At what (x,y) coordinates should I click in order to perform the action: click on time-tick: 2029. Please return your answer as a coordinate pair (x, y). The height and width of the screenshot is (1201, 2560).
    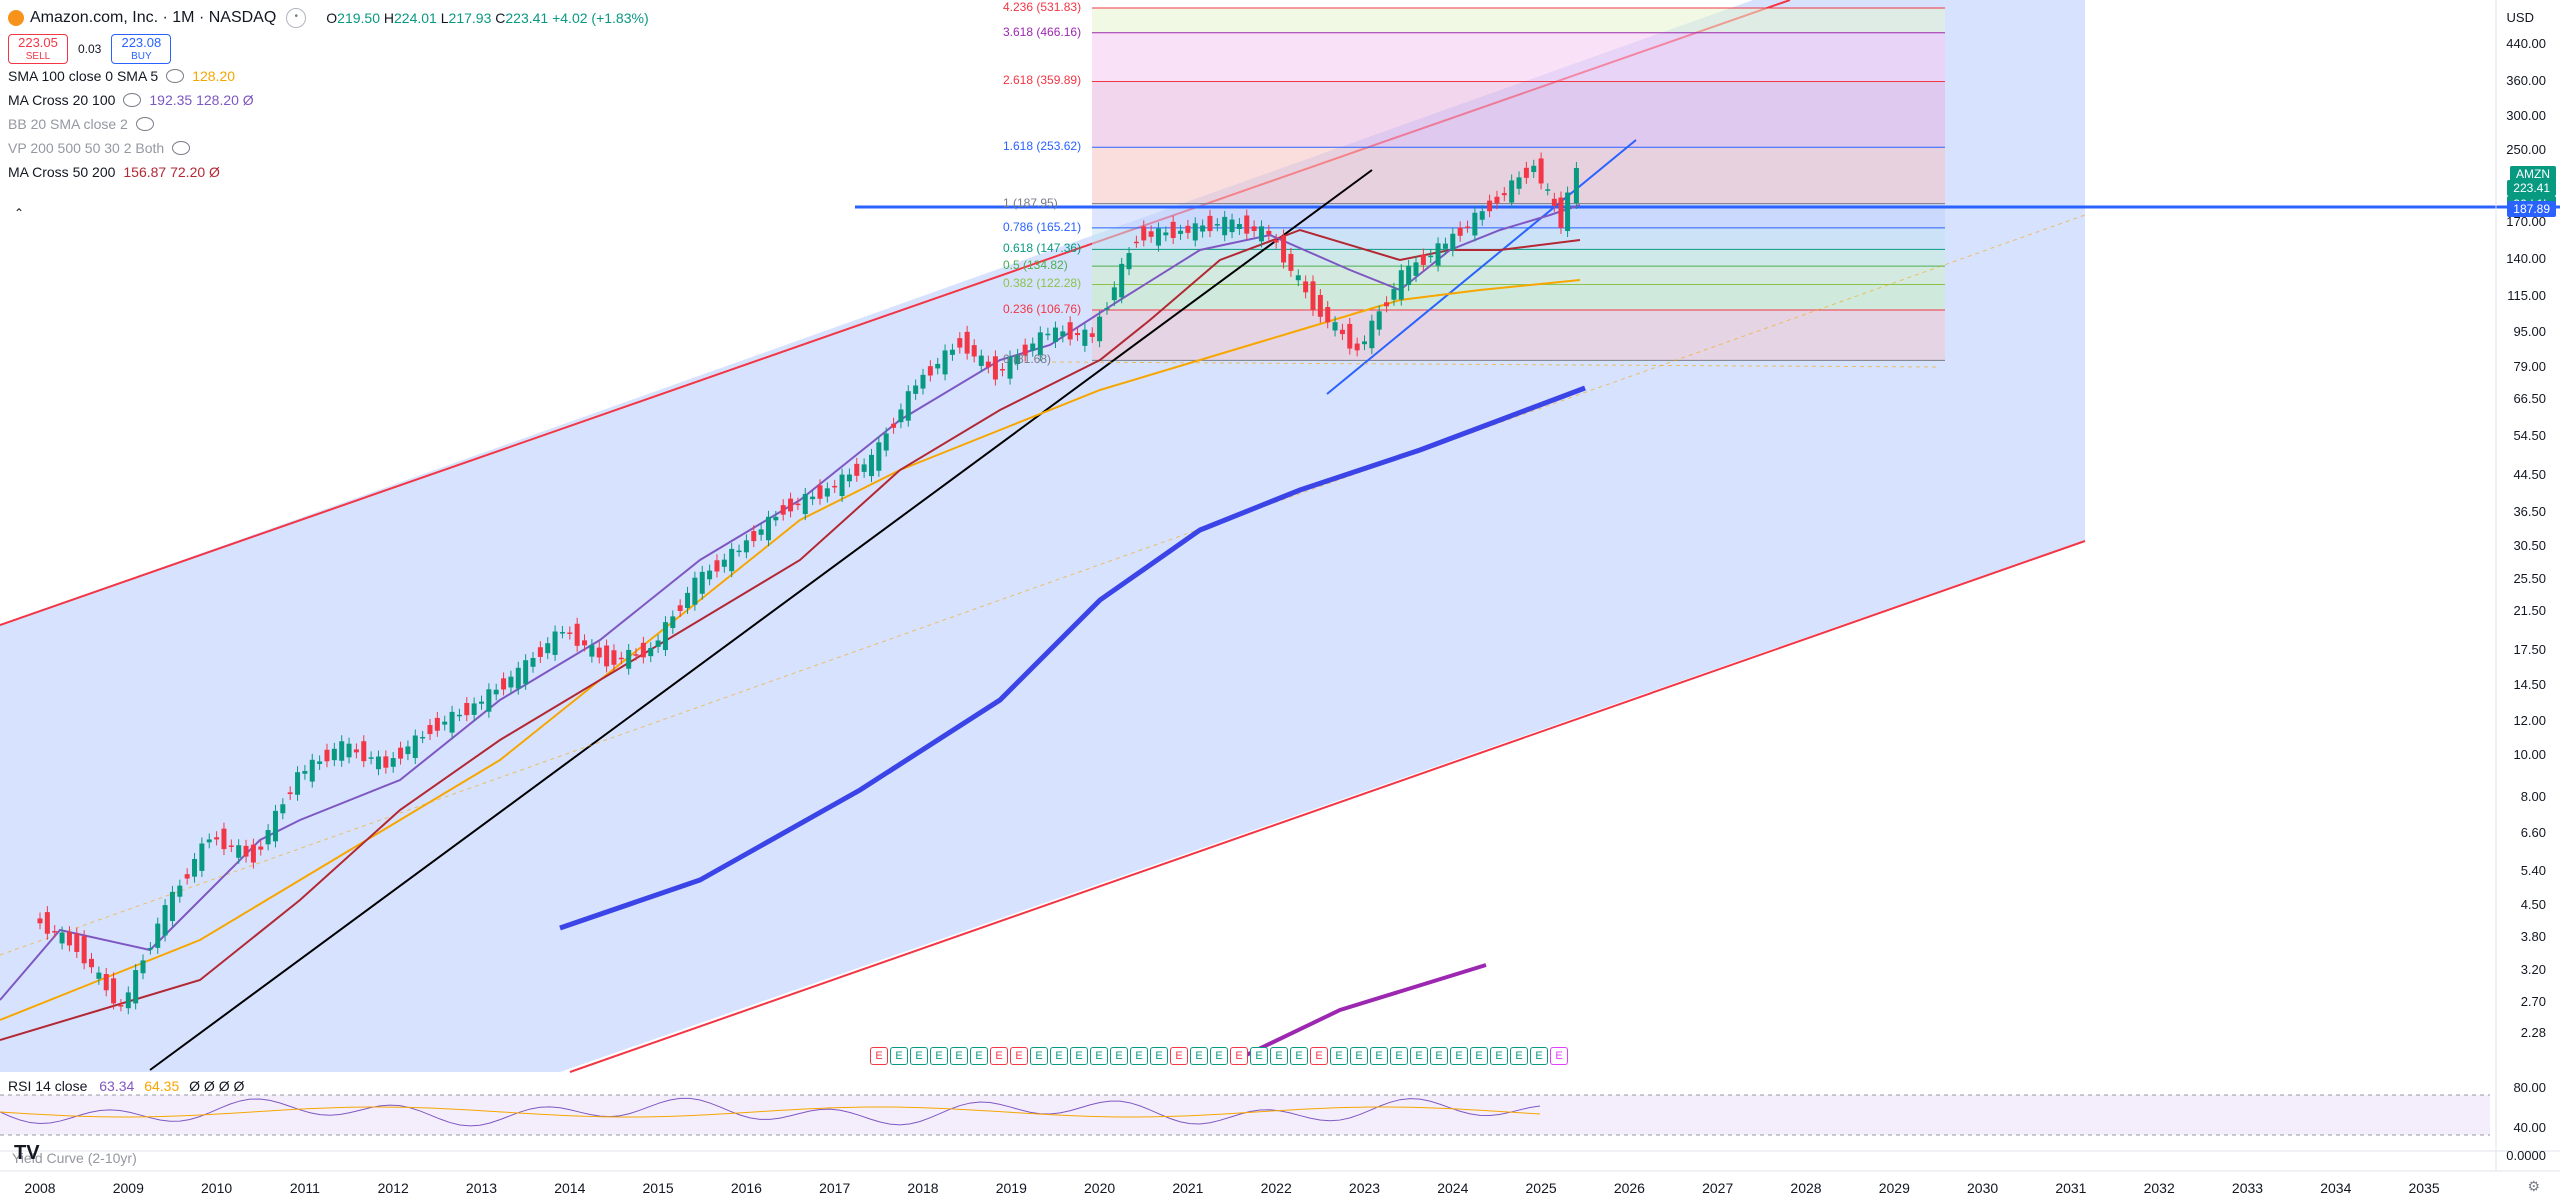
    Looking at the image, I should click on (1894, 1188).